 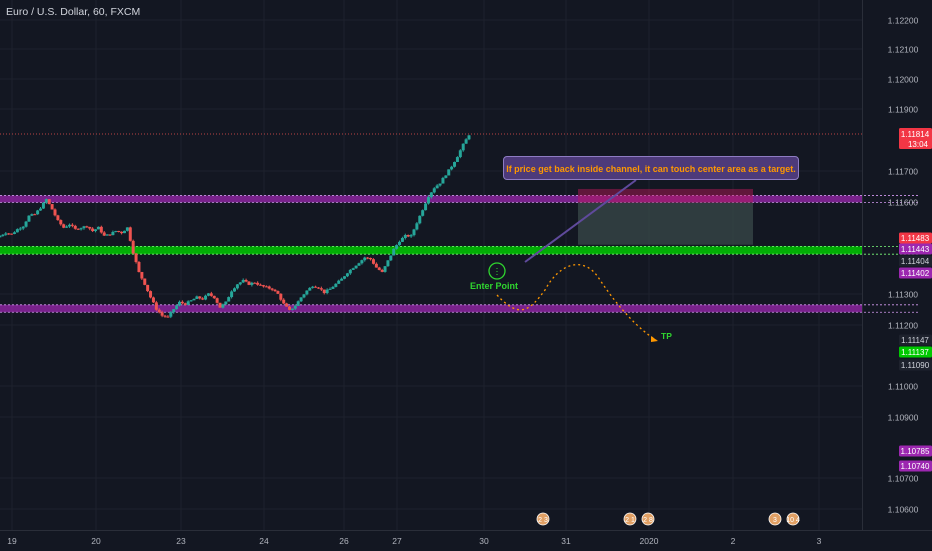 I want to click on stop-loss-zone, so click(x=665, y=195).